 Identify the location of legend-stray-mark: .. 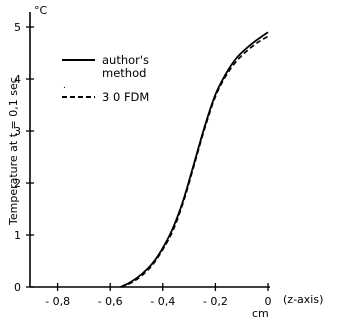
(64, 86).